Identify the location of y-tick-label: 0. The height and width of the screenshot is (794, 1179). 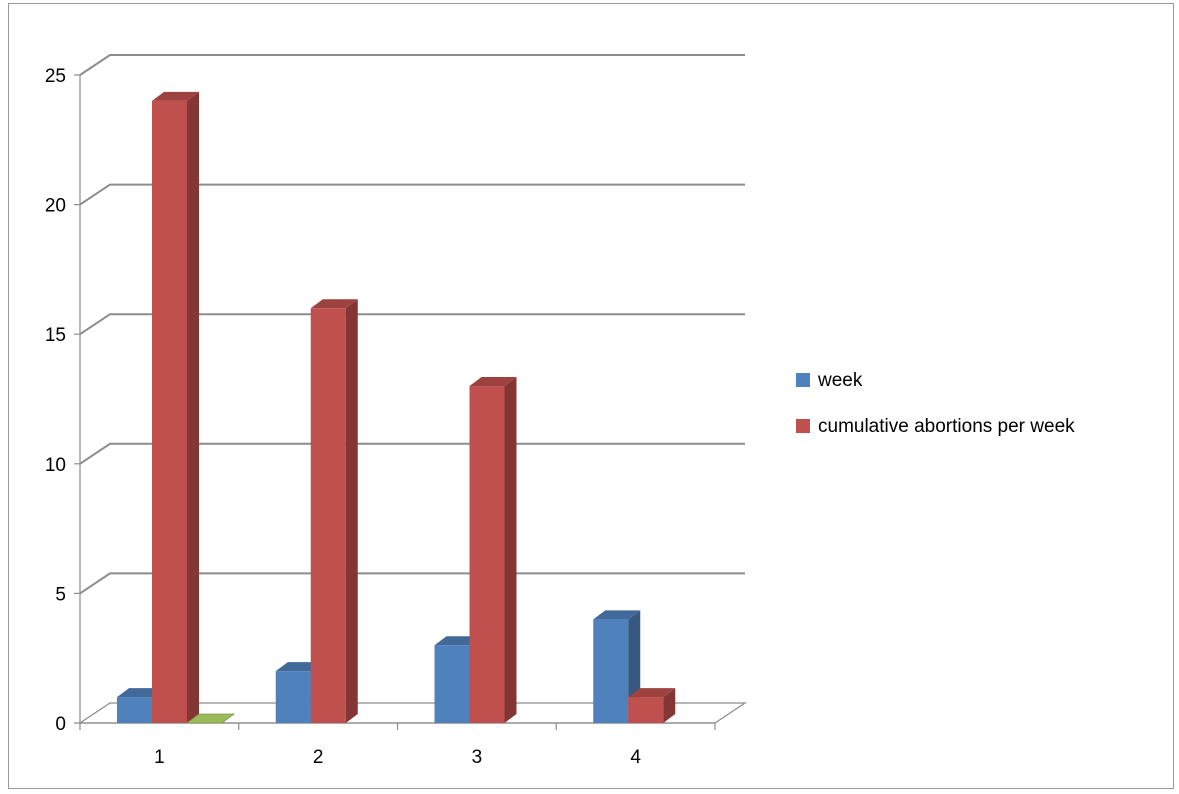
(60, 724).